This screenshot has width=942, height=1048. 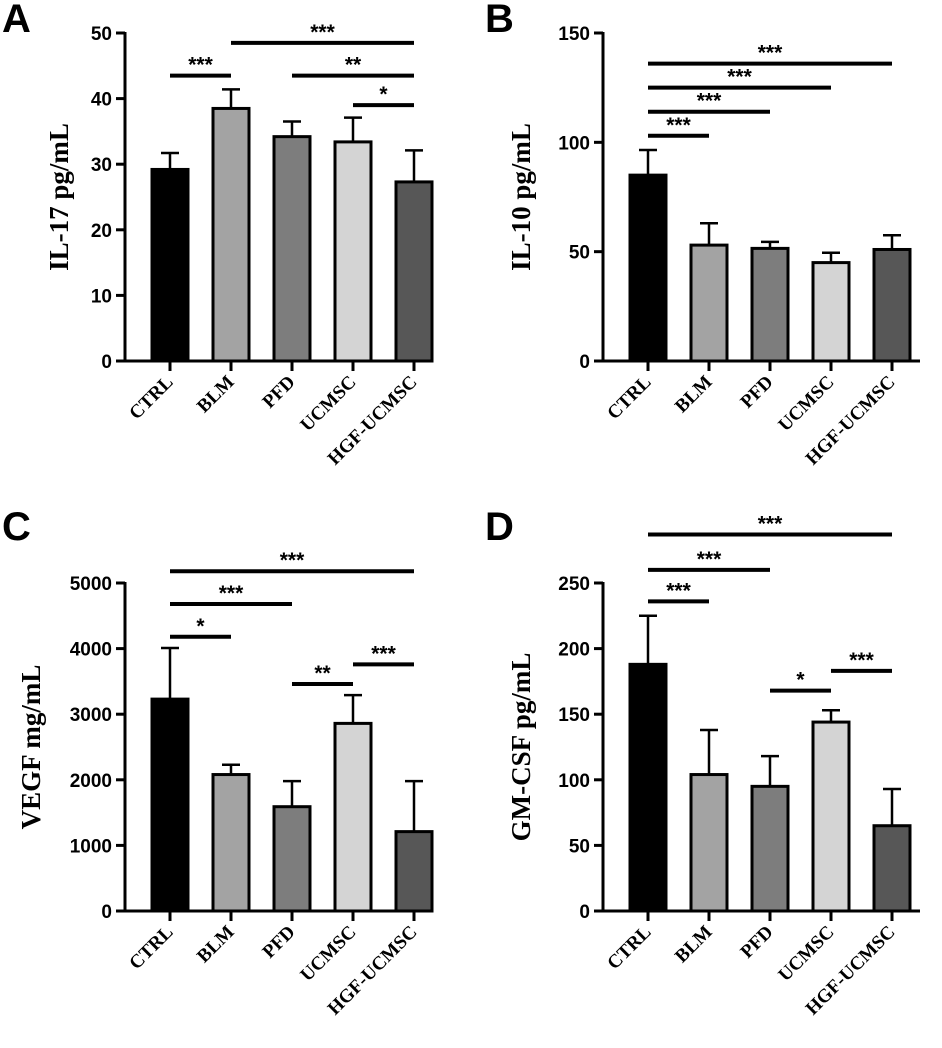 I want to click on panel-letter: A, so click(x=16, y=20).